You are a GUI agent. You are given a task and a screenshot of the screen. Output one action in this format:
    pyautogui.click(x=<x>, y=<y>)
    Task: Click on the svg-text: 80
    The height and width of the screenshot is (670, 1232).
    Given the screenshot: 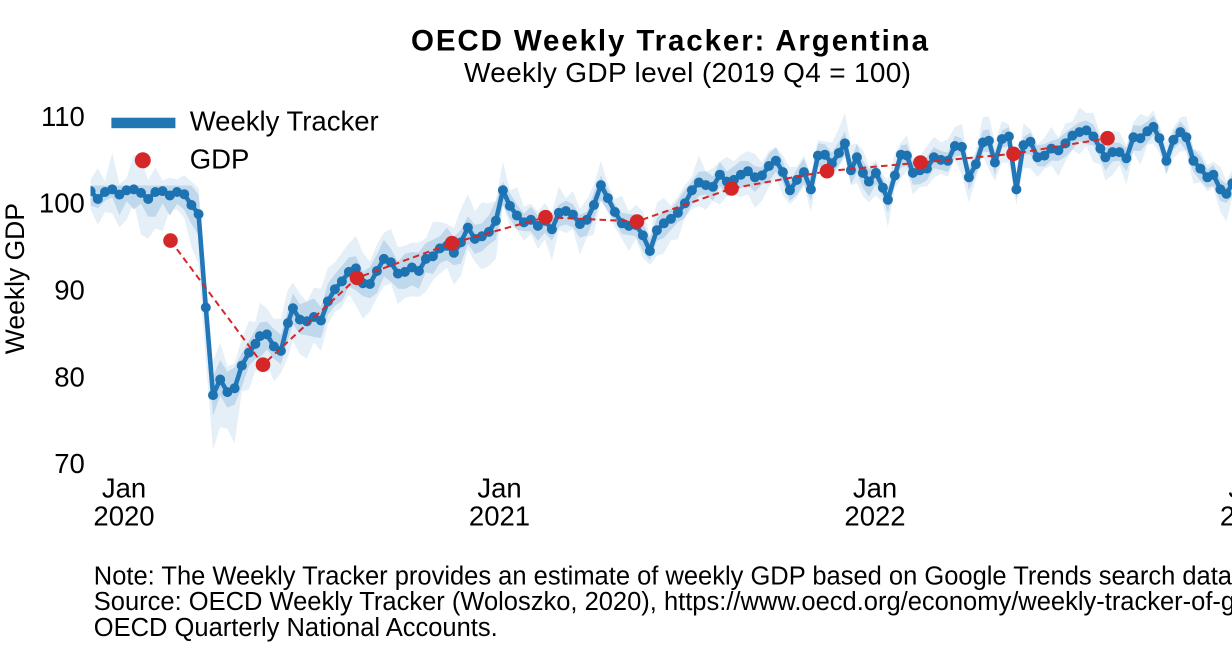 What is the action you would take?
    pyautogui.click(x=69, y=376)
    